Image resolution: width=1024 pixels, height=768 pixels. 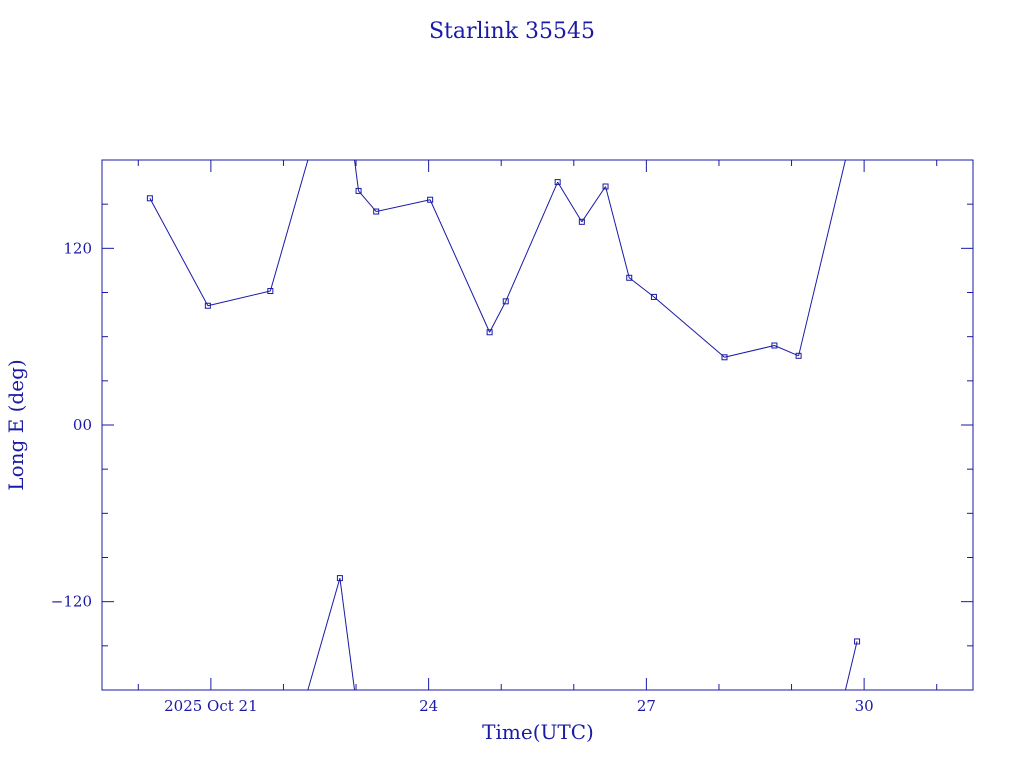 What do you see at coordinates (864, 706) in the screenshot?
I see `x-tick-label: 30` at bounding box center [864, 706].